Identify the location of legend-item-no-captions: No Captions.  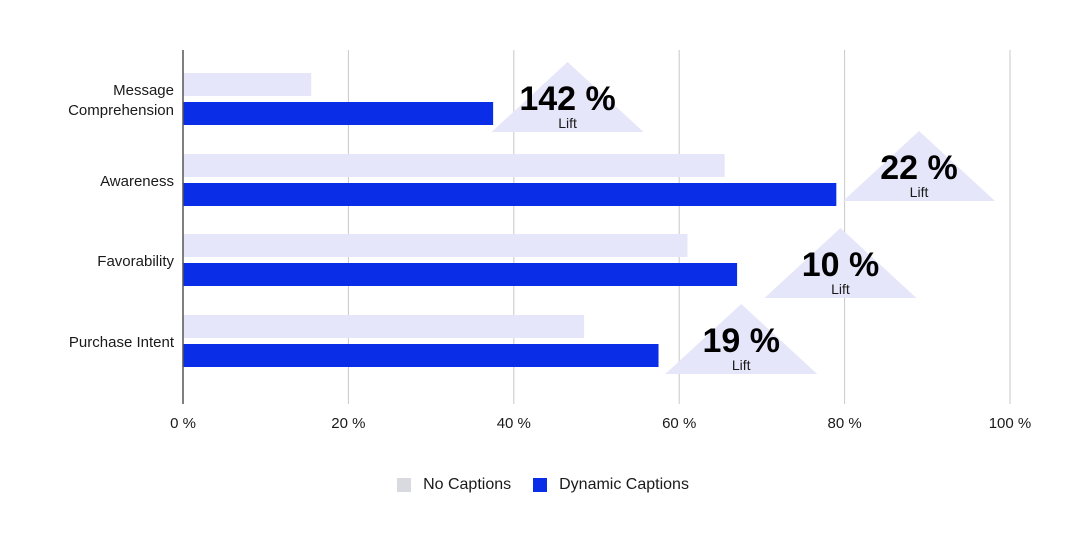
(454, 485).